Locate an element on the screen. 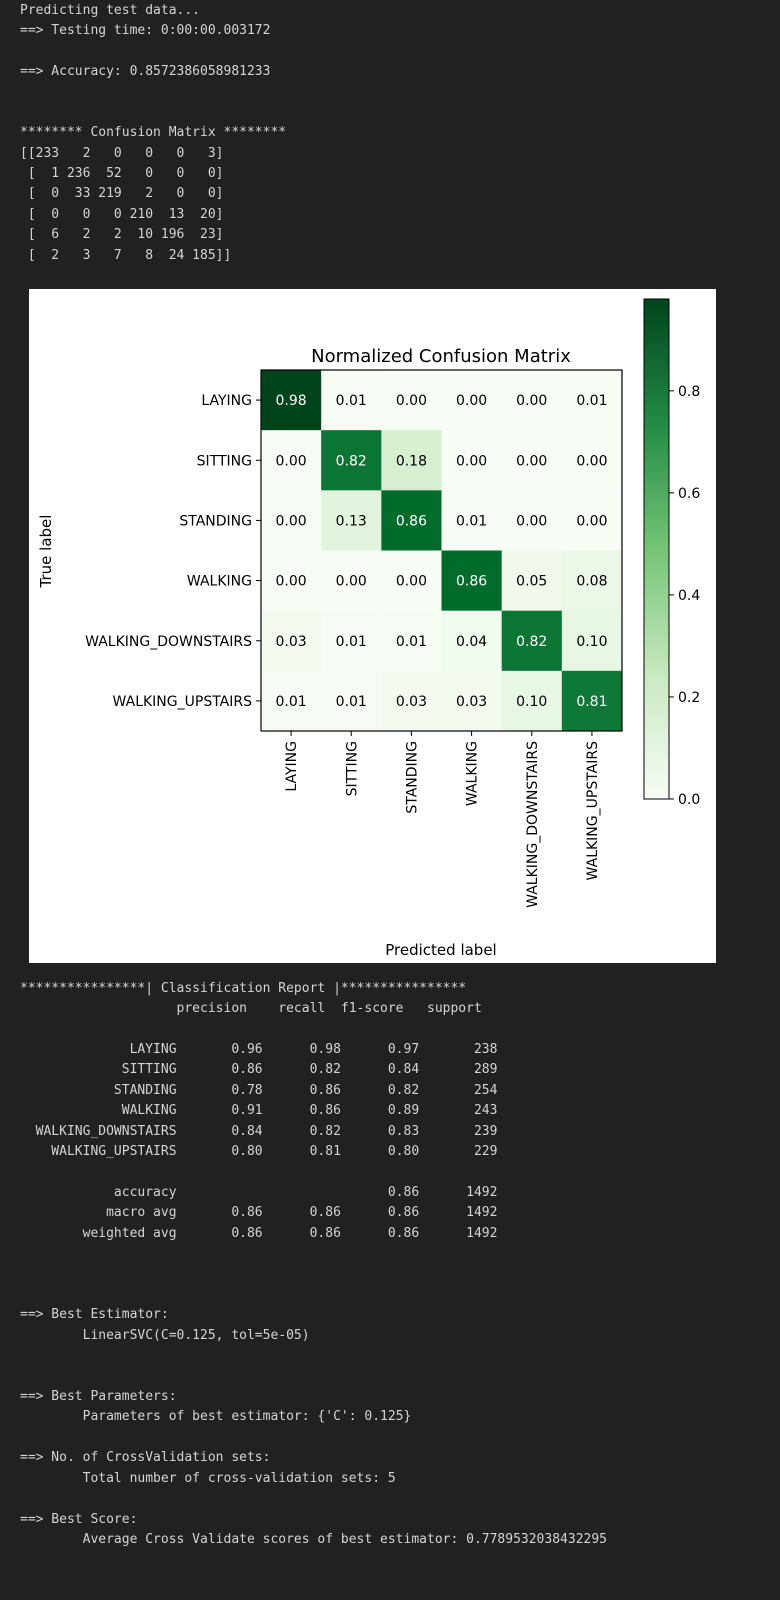 This screenshot has height=1600, width=780. cv-sets-label: ==> No. of CrossValidation sets: is located at coordinates (145, 1457).